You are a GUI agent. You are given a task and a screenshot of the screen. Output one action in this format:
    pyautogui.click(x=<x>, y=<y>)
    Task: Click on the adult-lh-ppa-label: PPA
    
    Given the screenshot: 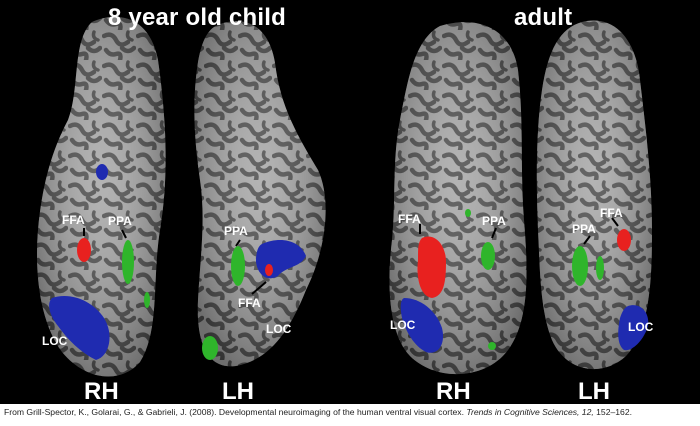 What is the action you would take?
    pyautogui.click(x=584, y=229)
    